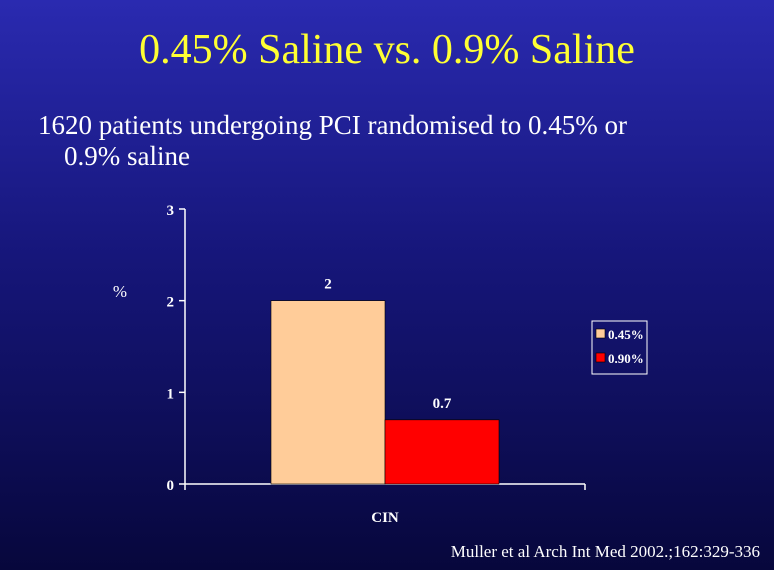 The image size is (774, 570). Describe the element at coordinates (442, 452) in the screenshot. I see `bar-0.90%` at that location.